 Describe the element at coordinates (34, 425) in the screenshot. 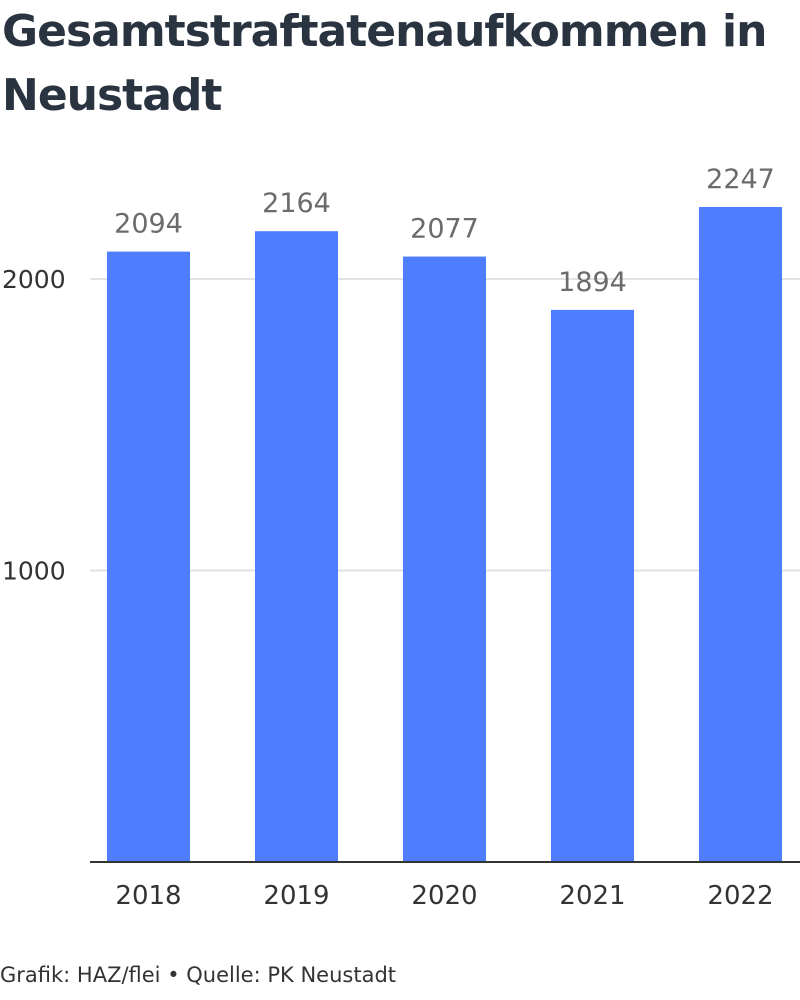

I see `y-tick-labels: 1000 2000` at that location.